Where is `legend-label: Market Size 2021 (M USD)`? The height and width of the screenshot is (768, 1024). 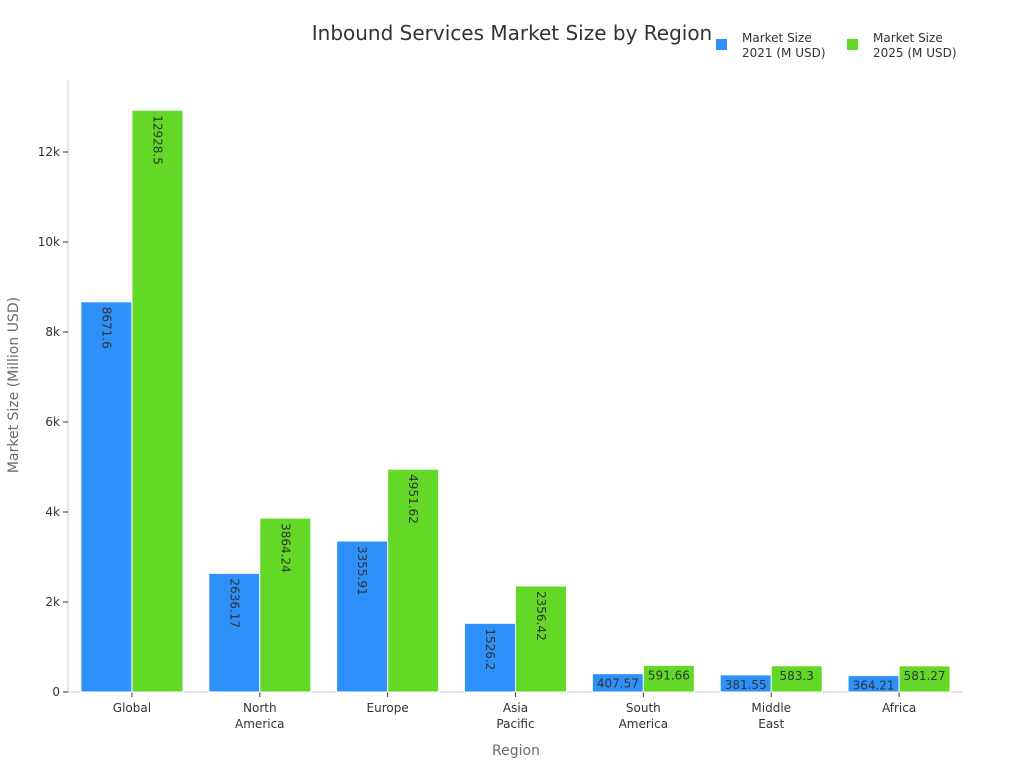 legend-label: Market Size 2021 (M USD) is located at coordinates (784, 45).